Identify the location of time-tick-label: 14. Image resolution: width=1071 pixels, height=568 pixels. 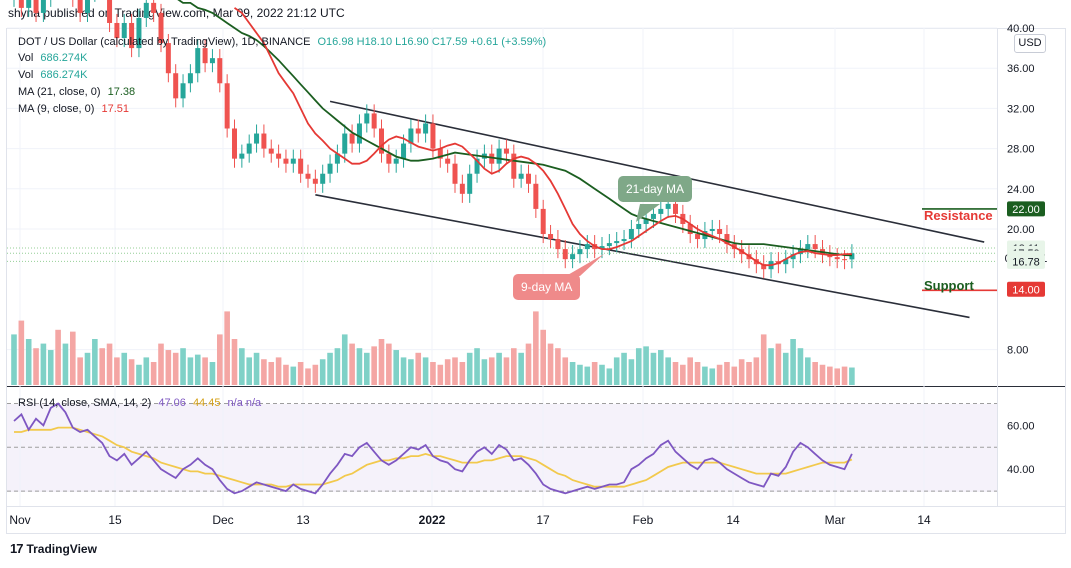
(924, 520).